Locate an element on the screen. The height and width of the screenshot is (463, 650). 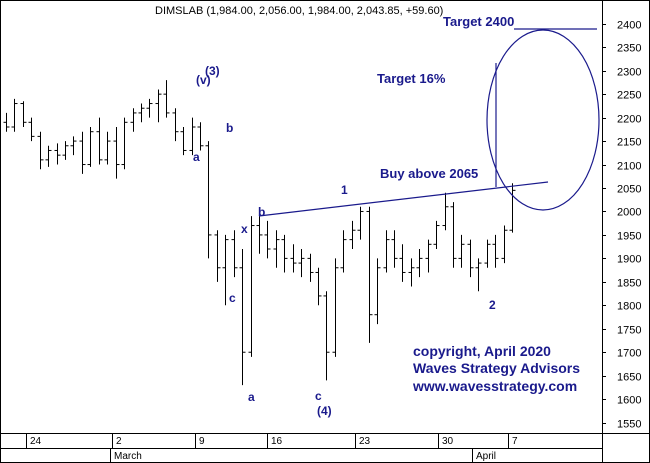
target-2400-label: Target 2400 is located at coordinates (478, 21).